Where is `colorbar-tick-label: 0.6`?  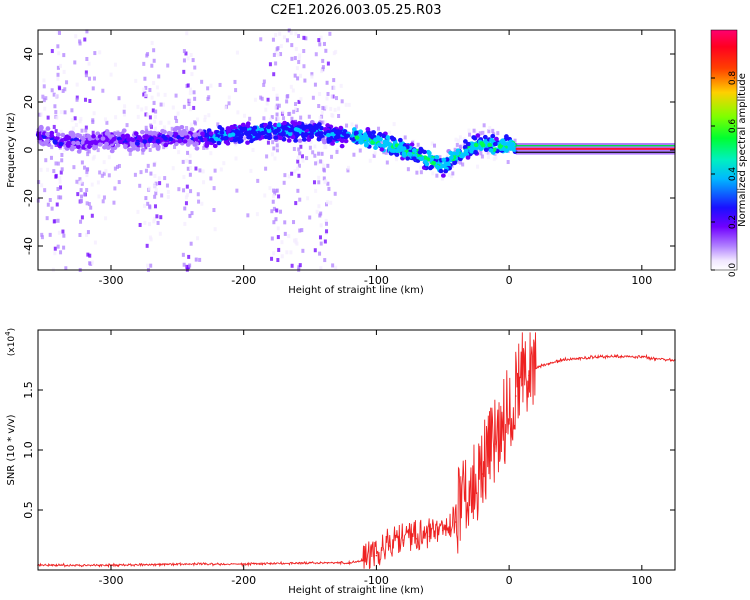 colorbar-tick-label: 0.6 is located at coordinates (733, 126).